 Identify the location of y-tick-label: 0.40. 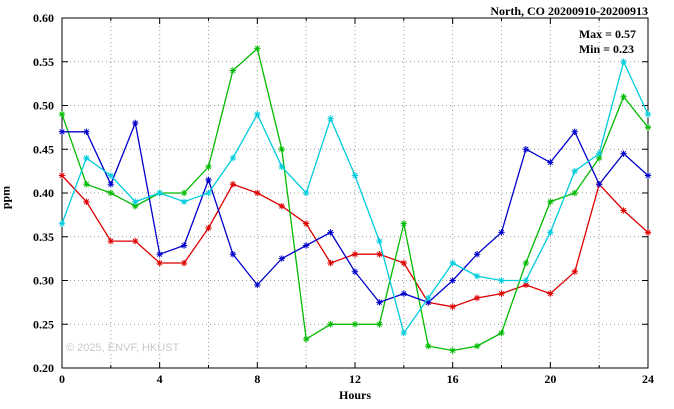
(43, 193).